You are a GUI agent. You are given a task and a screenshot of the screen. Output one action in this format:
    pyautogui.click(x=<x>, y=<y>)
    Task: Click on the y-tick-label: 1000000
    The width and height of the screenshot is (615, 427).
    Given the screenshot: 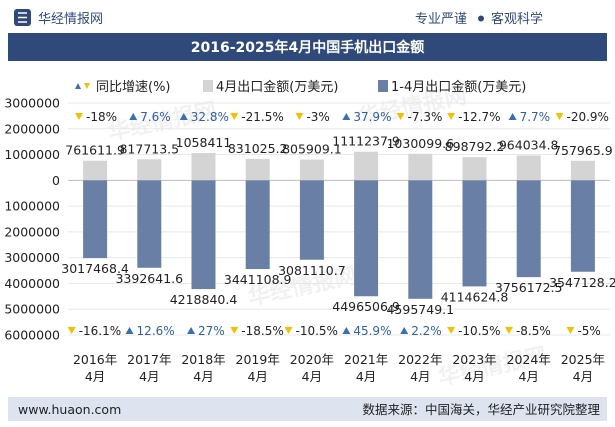 What is the action you would take?
    pyautogui.click(x=32, y=206)
    